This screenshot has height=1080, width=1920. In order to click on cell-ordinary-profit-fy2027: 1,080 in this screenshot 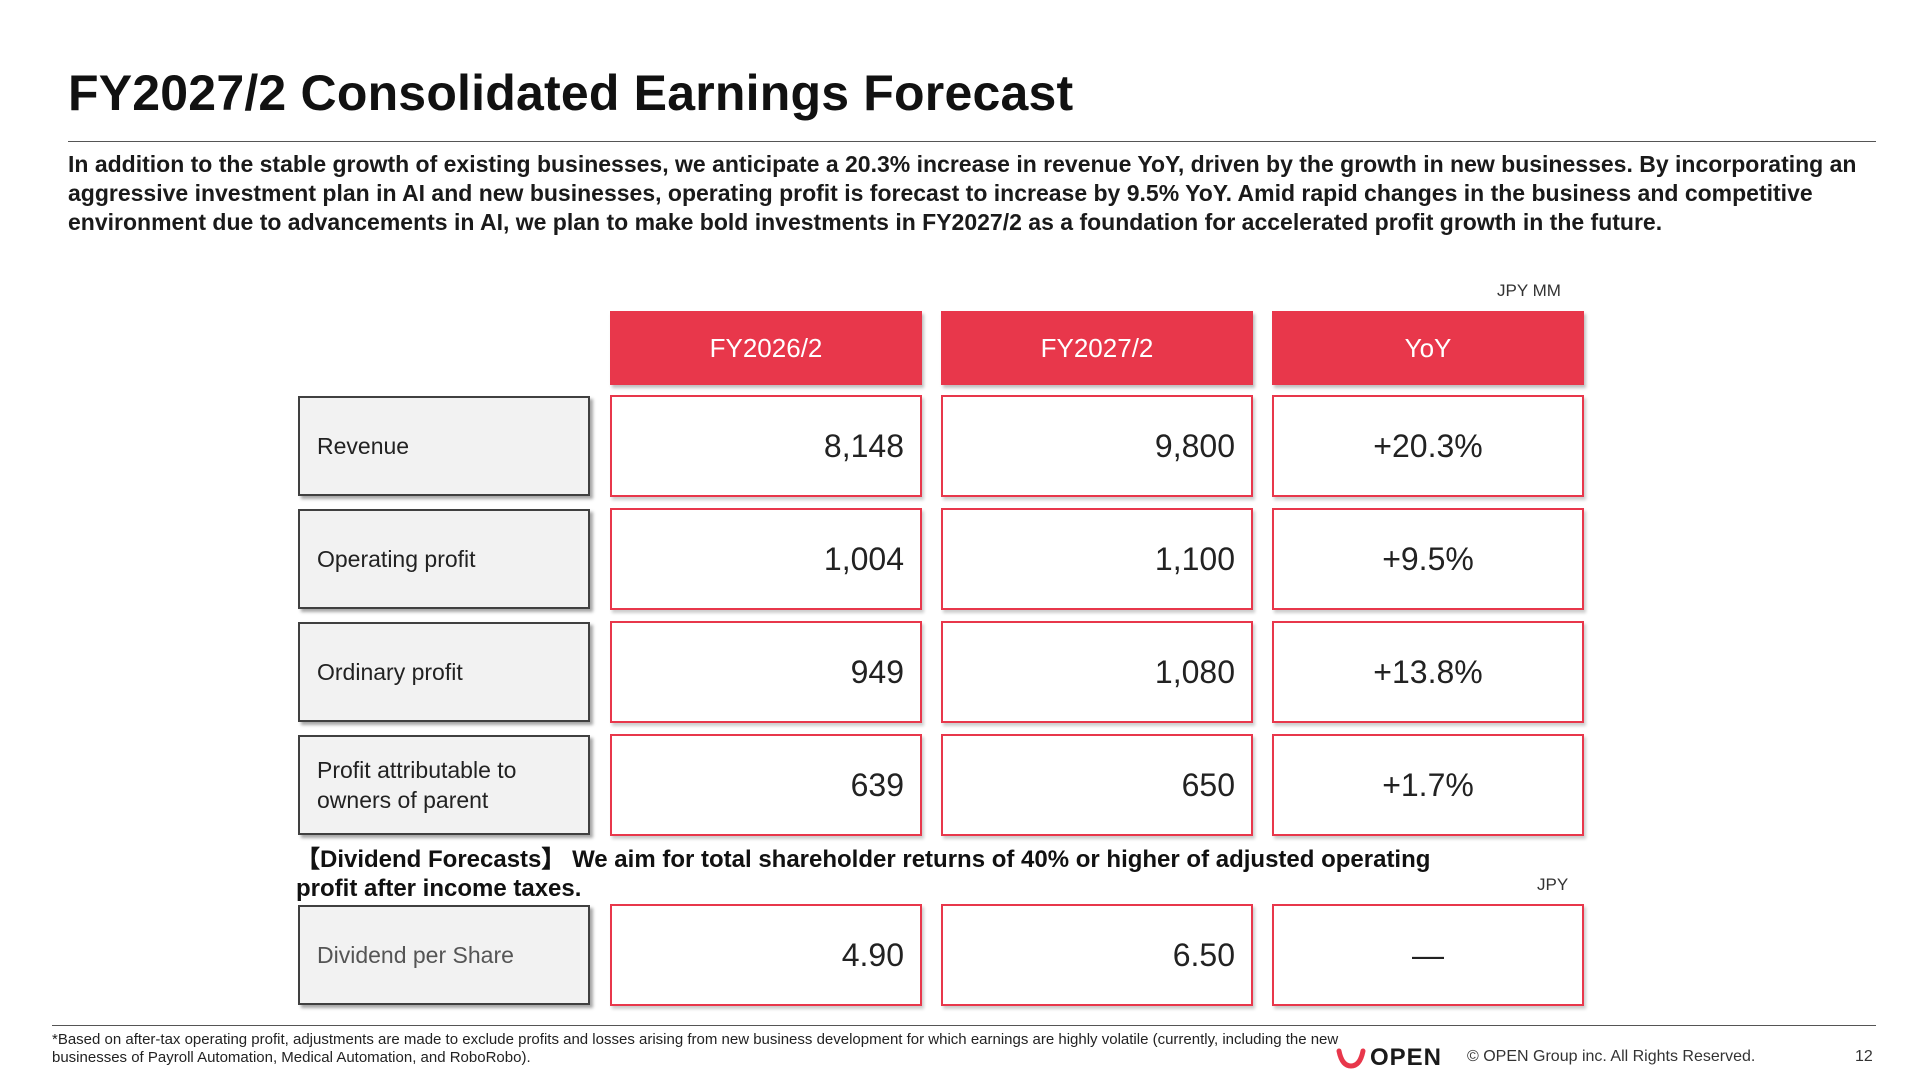, I will do `click(1097, 672)`.